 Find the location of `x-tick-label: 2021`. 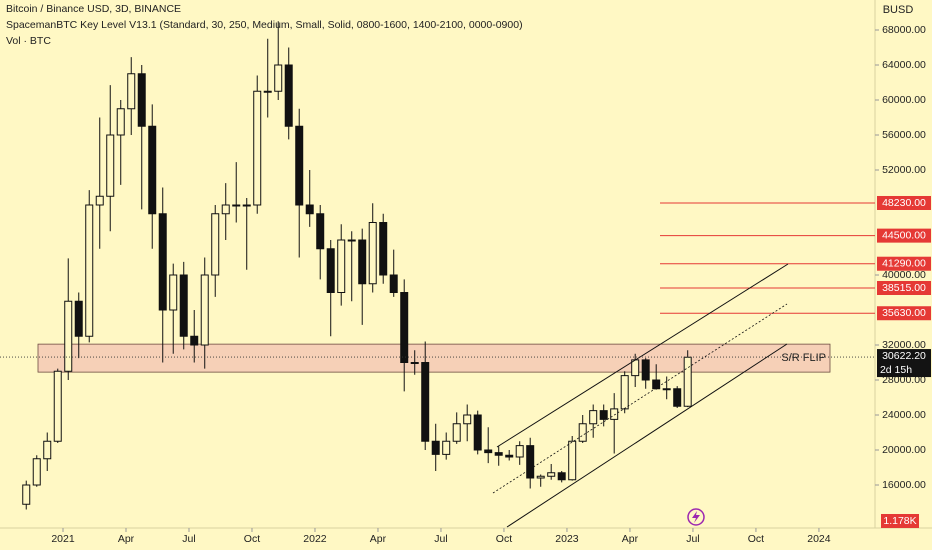

x-tick-label: 2021 is located at coordinates (63, 539).